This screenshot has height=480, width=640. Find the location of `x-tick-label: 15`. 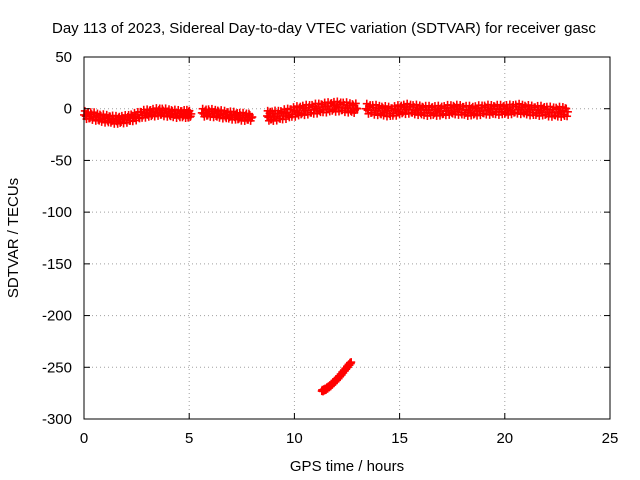

x-tick-label: 15 is located at coordinates (399, 438).